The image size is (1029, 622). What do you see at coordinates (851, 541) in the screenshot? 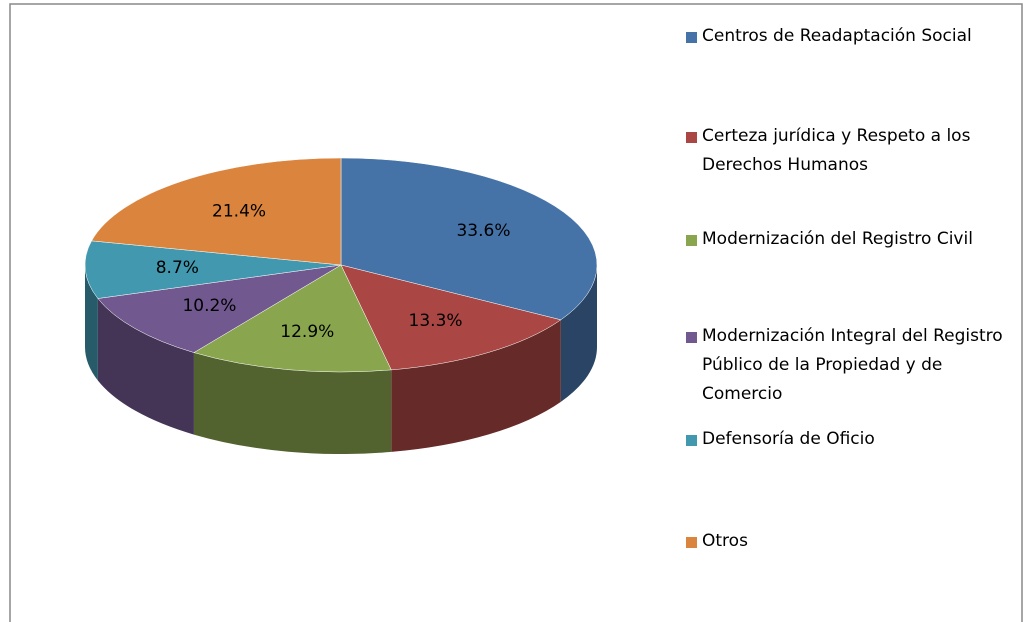
I see `legend-item: Otros` at bounding box center [851, 541].